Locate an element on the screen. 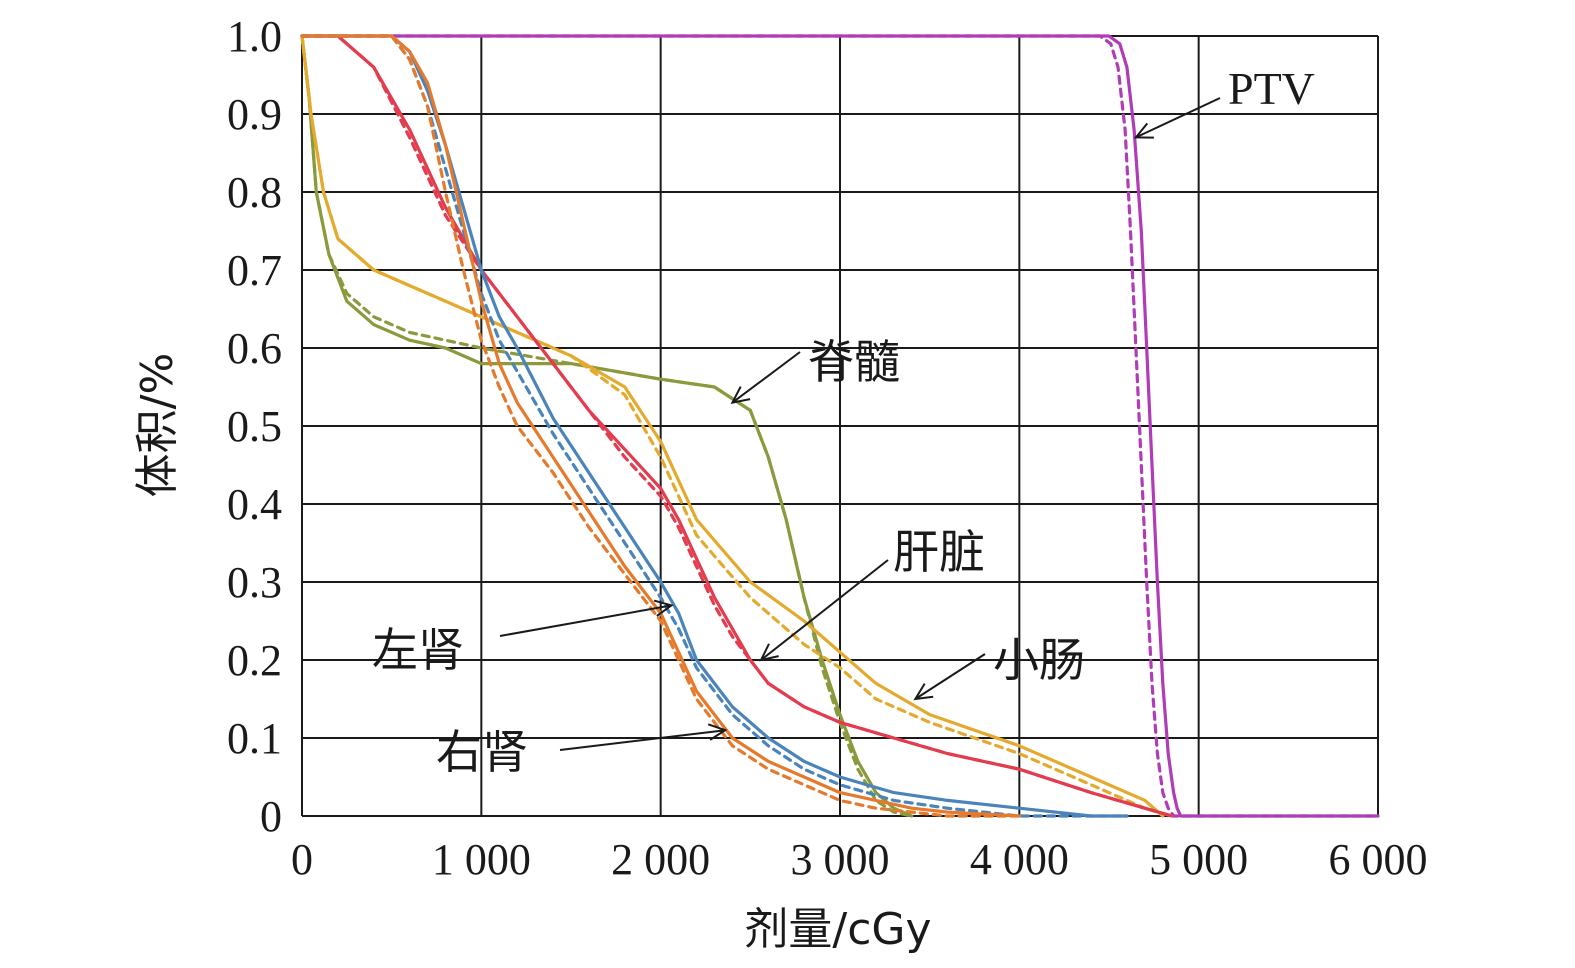 The height and width of the screenshot is (968, 1575). y-tick-label: 0.5 is located at coordinates (254, 426).